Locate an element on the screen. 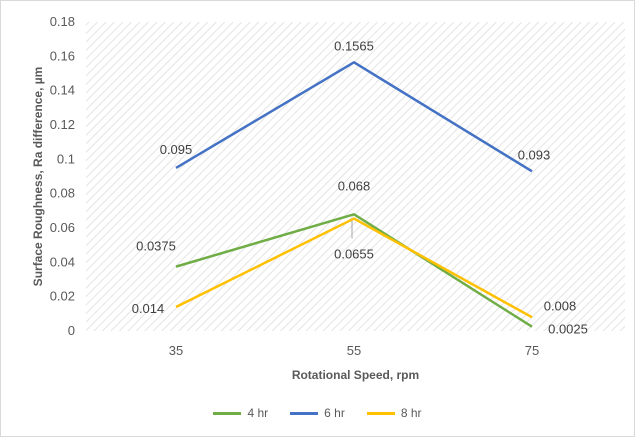  y-tick-label: 0.16 is located at coordinates (62, 55).